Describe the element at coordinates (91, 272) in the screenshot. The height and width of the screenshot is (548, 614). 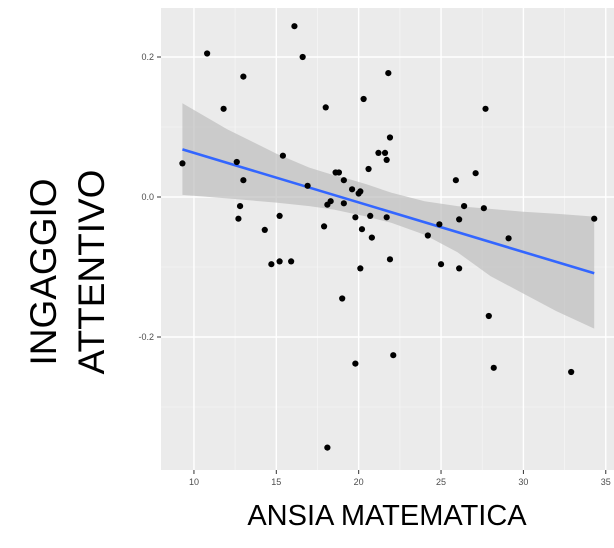
I see `y-axis-title-line-2: ATTENTIVO` at that location.